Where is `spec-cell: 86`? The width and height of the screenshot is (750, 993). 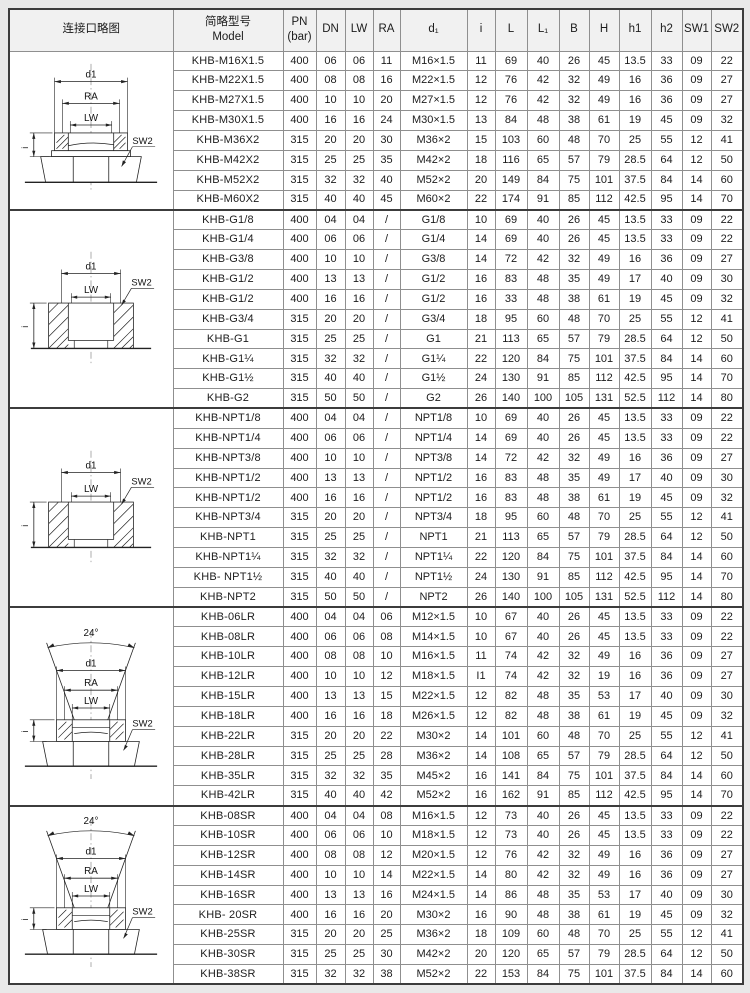 spec-cell: 86 is located at coordinates (511, 895).